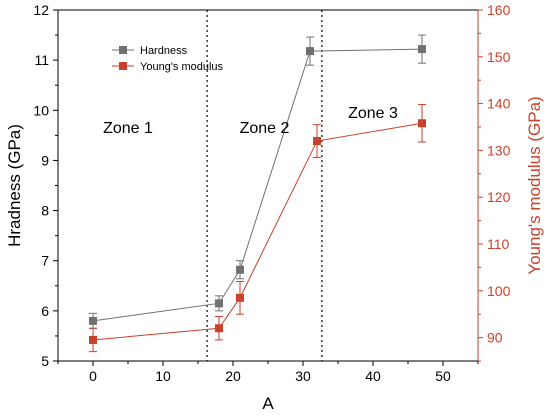  Describe the element at coordinates (45, 261) in the screenshot. I see `left-tick-label: 7` at that location.